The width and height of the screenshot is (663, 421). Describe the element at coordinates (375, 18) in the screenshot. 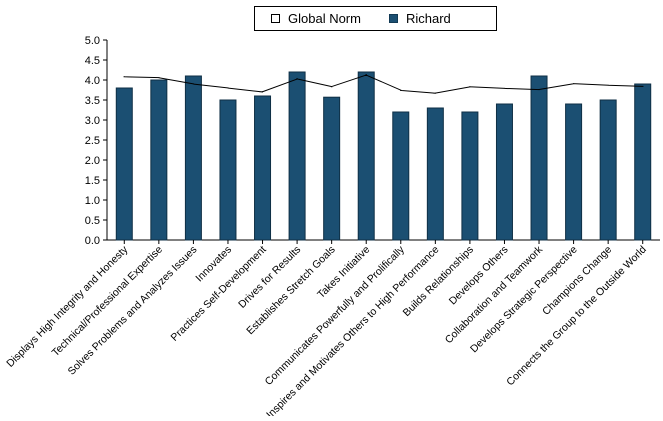

I see `legend: Global Norm Richard` at that location.